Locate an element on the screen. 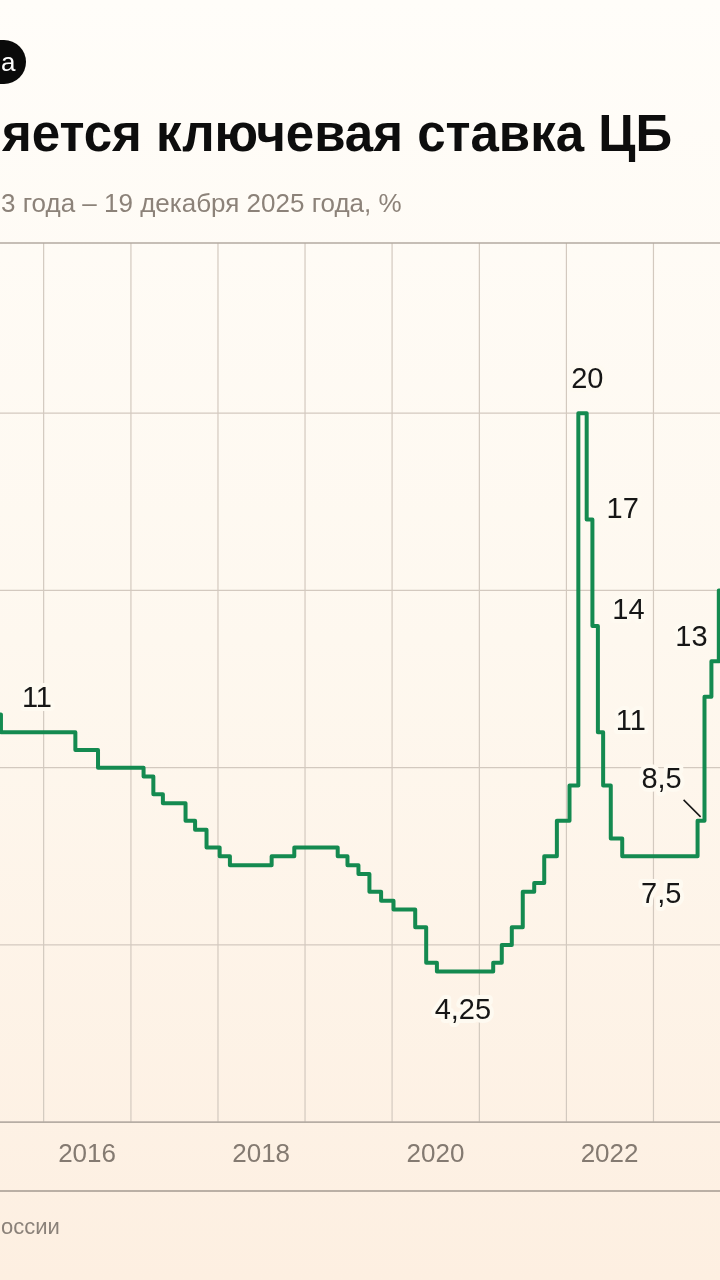 This screenshot has height=1280, width=720. x-tick-label: 2016 is located at coordinates (87, 1153).